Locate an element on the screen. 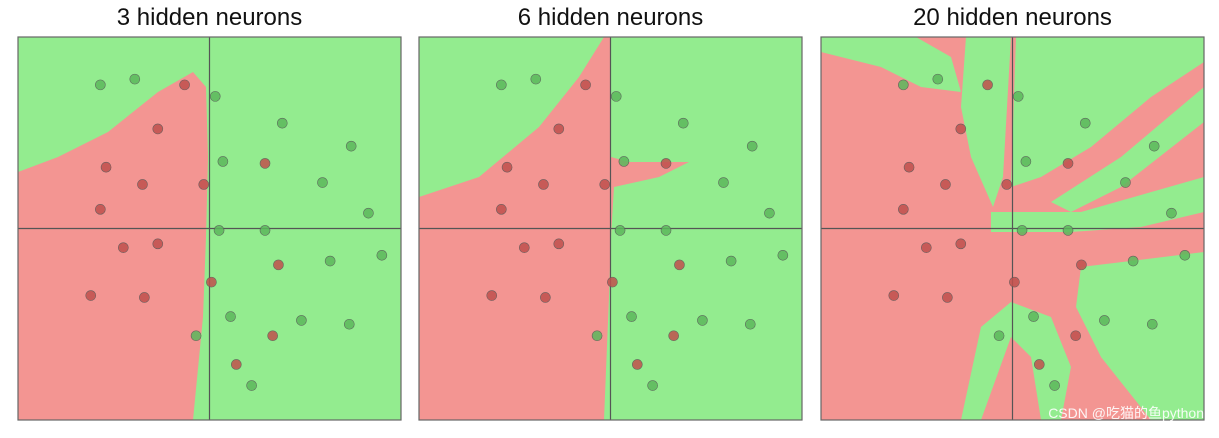 The width and height of the screenshot is (1219, 438). chart-title: 20 hidden neurons is located at coordinates (1012, 17).